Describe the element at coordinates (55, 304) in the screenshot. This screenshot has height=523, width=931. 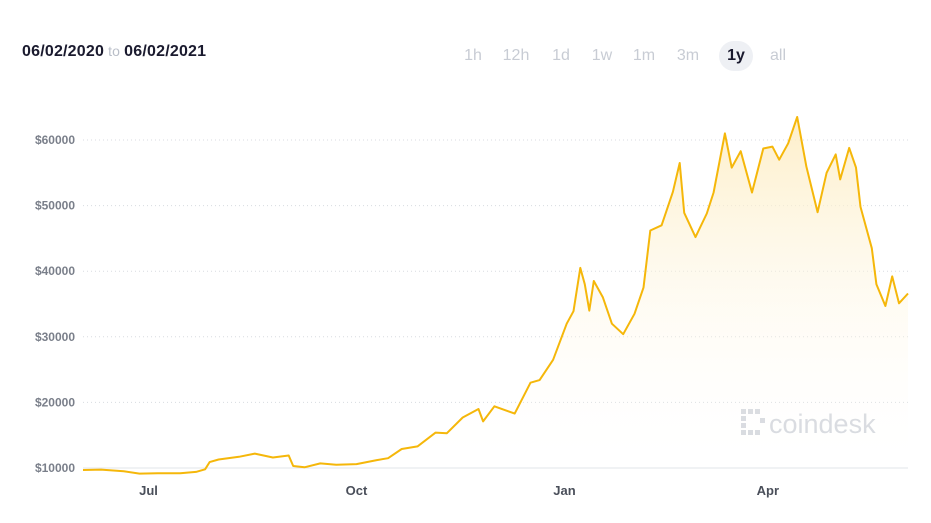
I see `y-axis: $10000 $20000 $30000 $40000 $50000 $60000` at that location.